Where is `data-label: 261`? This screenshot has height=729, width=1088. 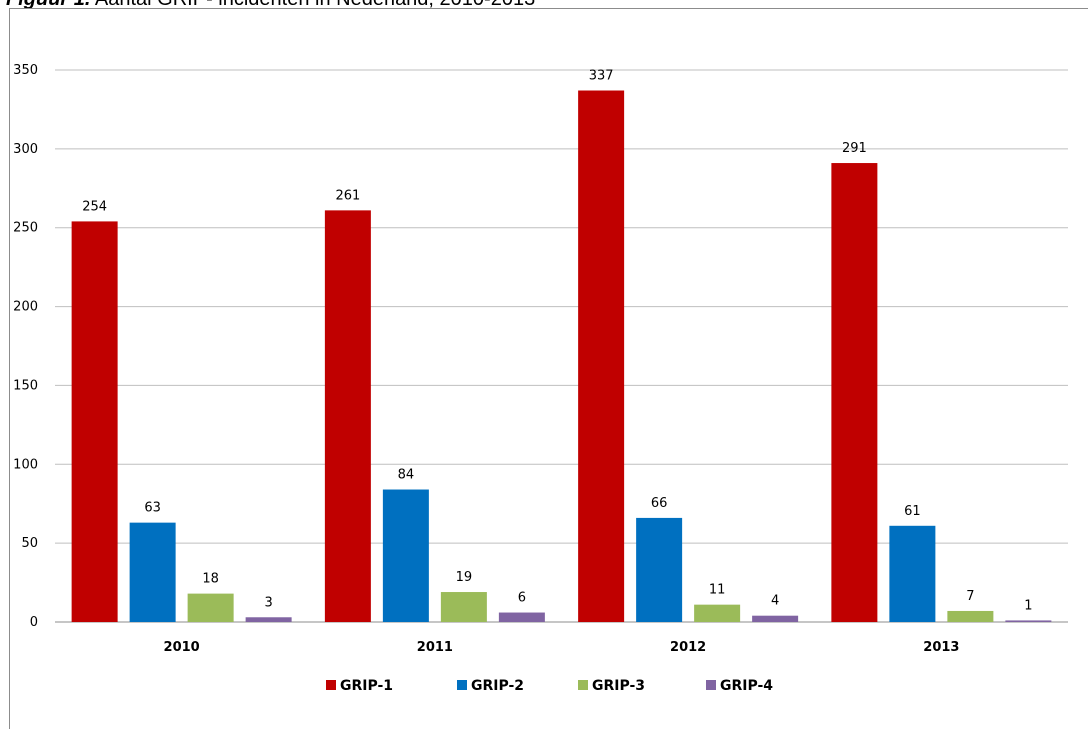 data-label: 261 is located at coordinates (347, 195).